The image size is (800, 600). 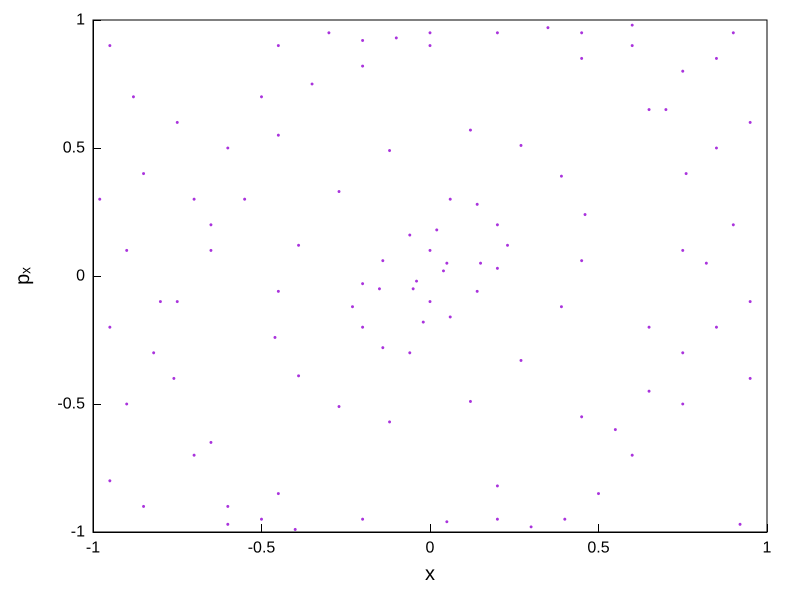 I want to click on y-axis-title: pₓ, so click(x=23, y=275).